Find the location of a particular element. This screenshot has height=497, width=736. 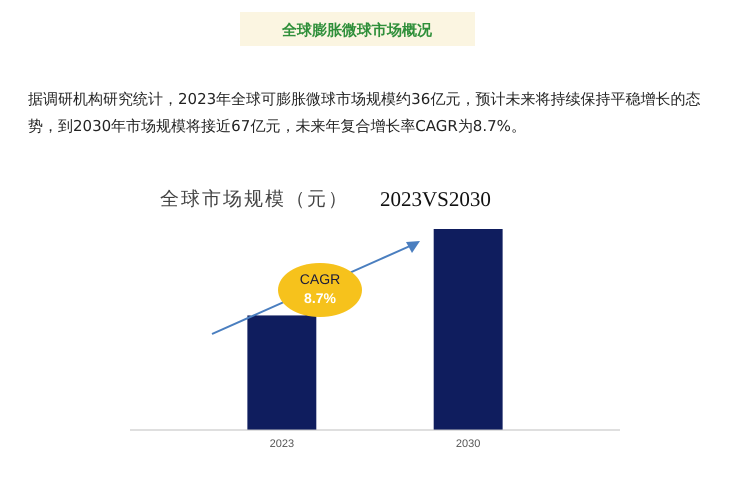

chart-title: 全球膨胀微球市场概况 is located at coordinates (357, 30).